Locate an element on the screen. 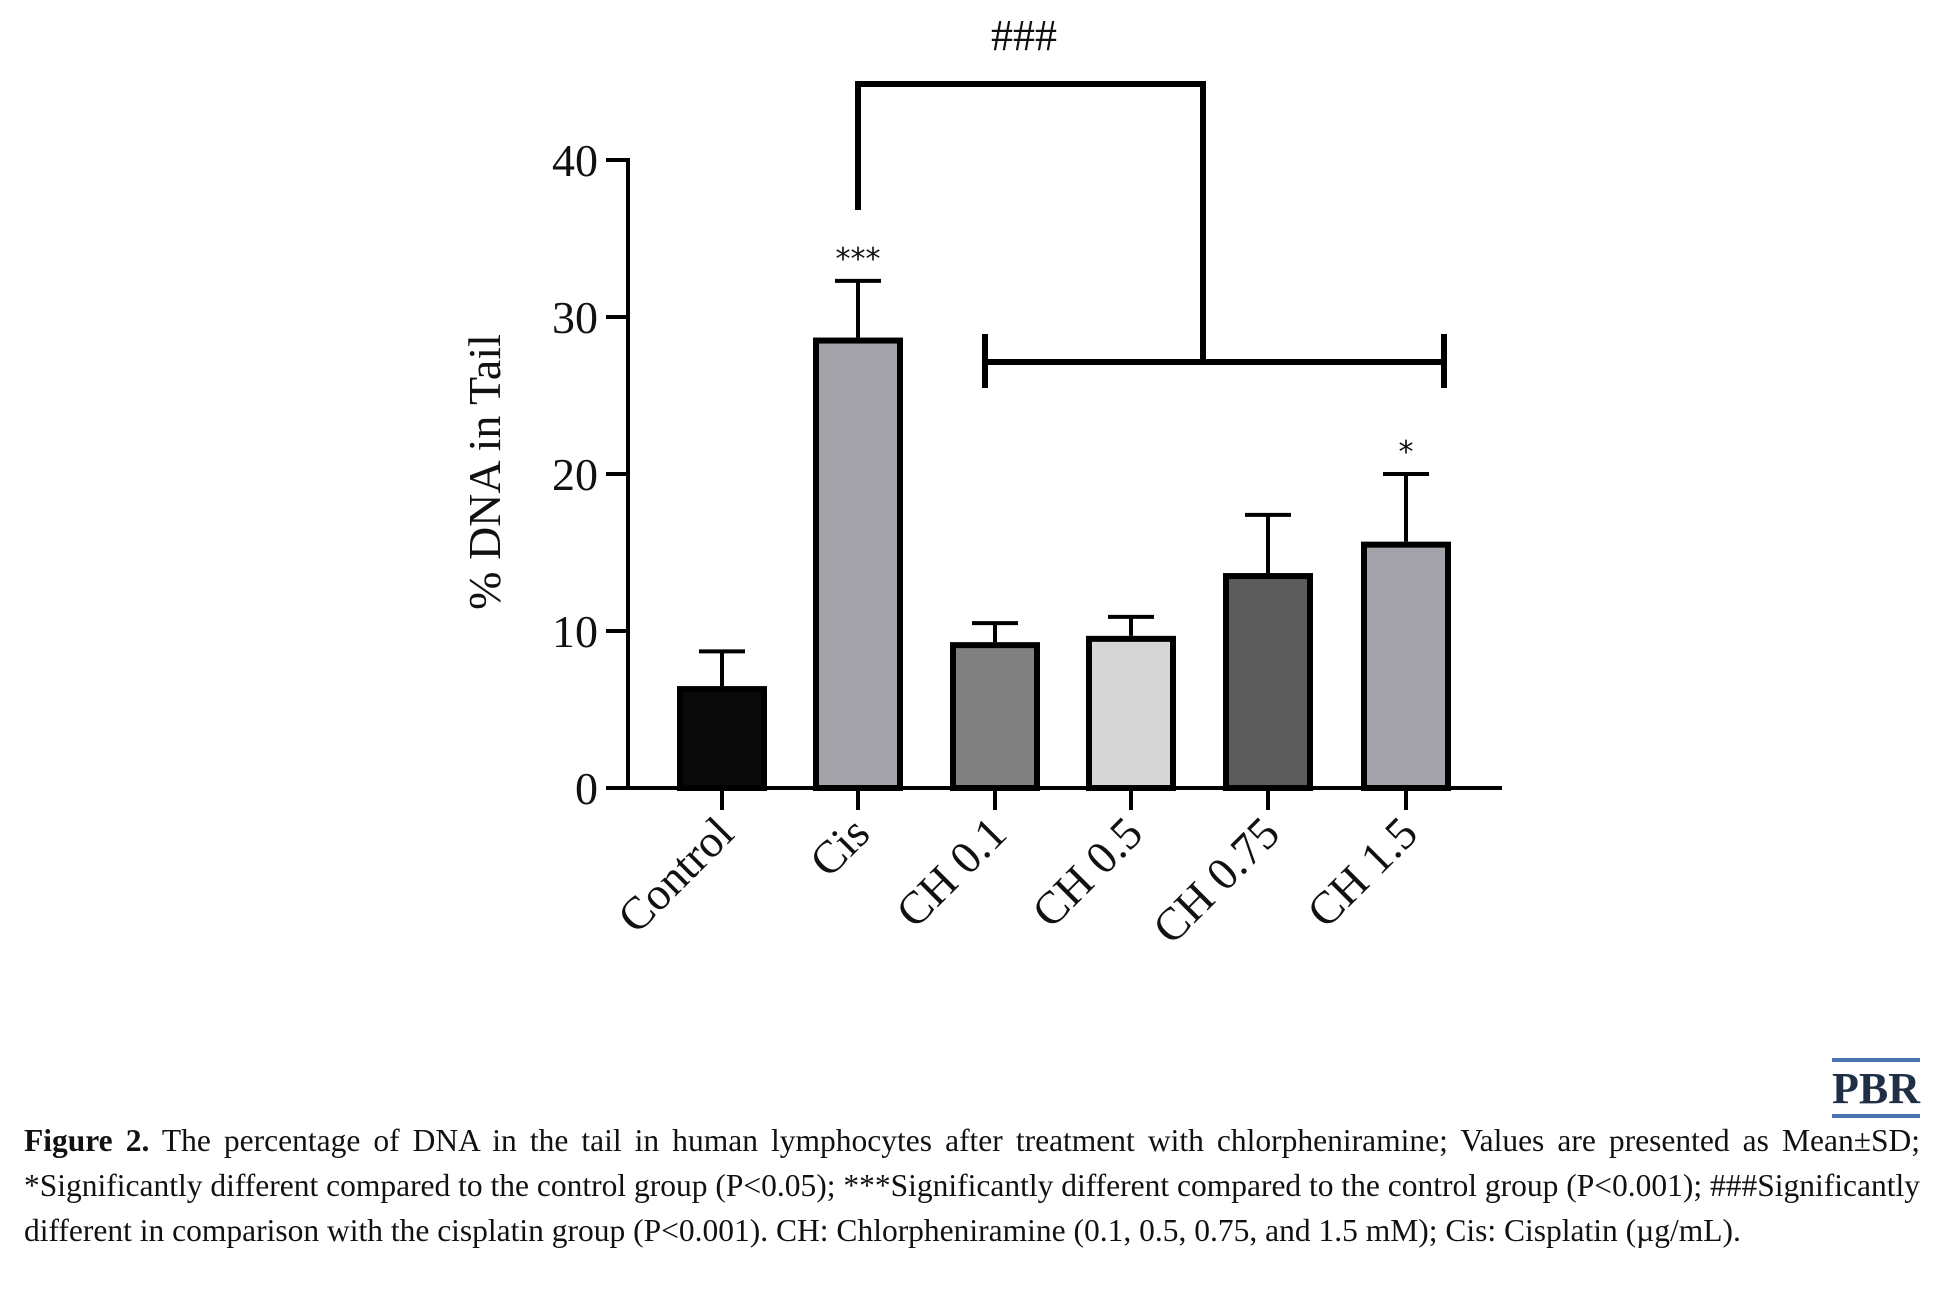 This screenshot has width=1944, height=1316. y-tick-label-40: 40 is located at coordinates (575, 160).